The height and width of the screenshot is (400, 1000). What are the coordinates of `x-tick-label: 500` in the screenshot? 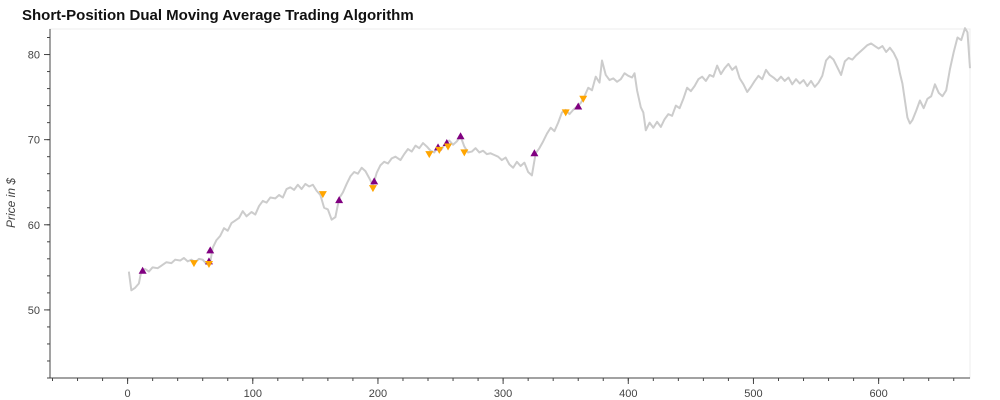 It's located at (753, 394).